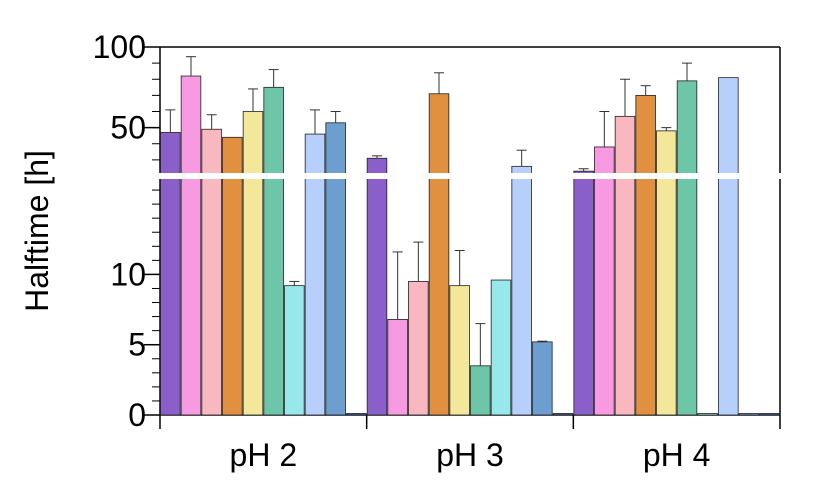 The width and height of the screenshot is (833, 485). Describe the element at coordinates (677, 455) in the screenshot. I see `x-category-label: pH 4` at that location.